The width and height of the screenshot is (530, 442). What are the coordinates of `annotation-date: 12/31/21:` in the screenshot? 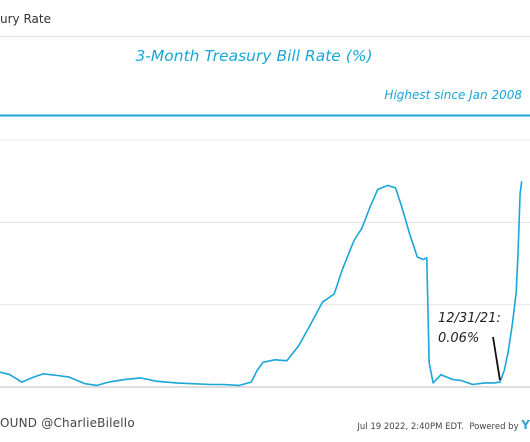 It's located at (469, 318).